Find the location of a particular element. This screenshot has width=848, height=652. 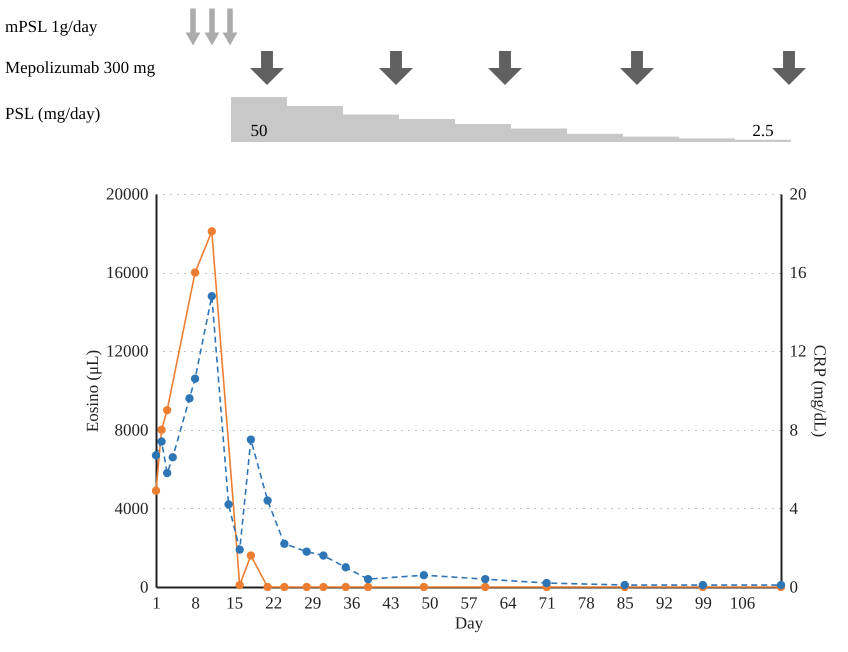

x-tick-label: 64 is located at coordinates (509, 603).